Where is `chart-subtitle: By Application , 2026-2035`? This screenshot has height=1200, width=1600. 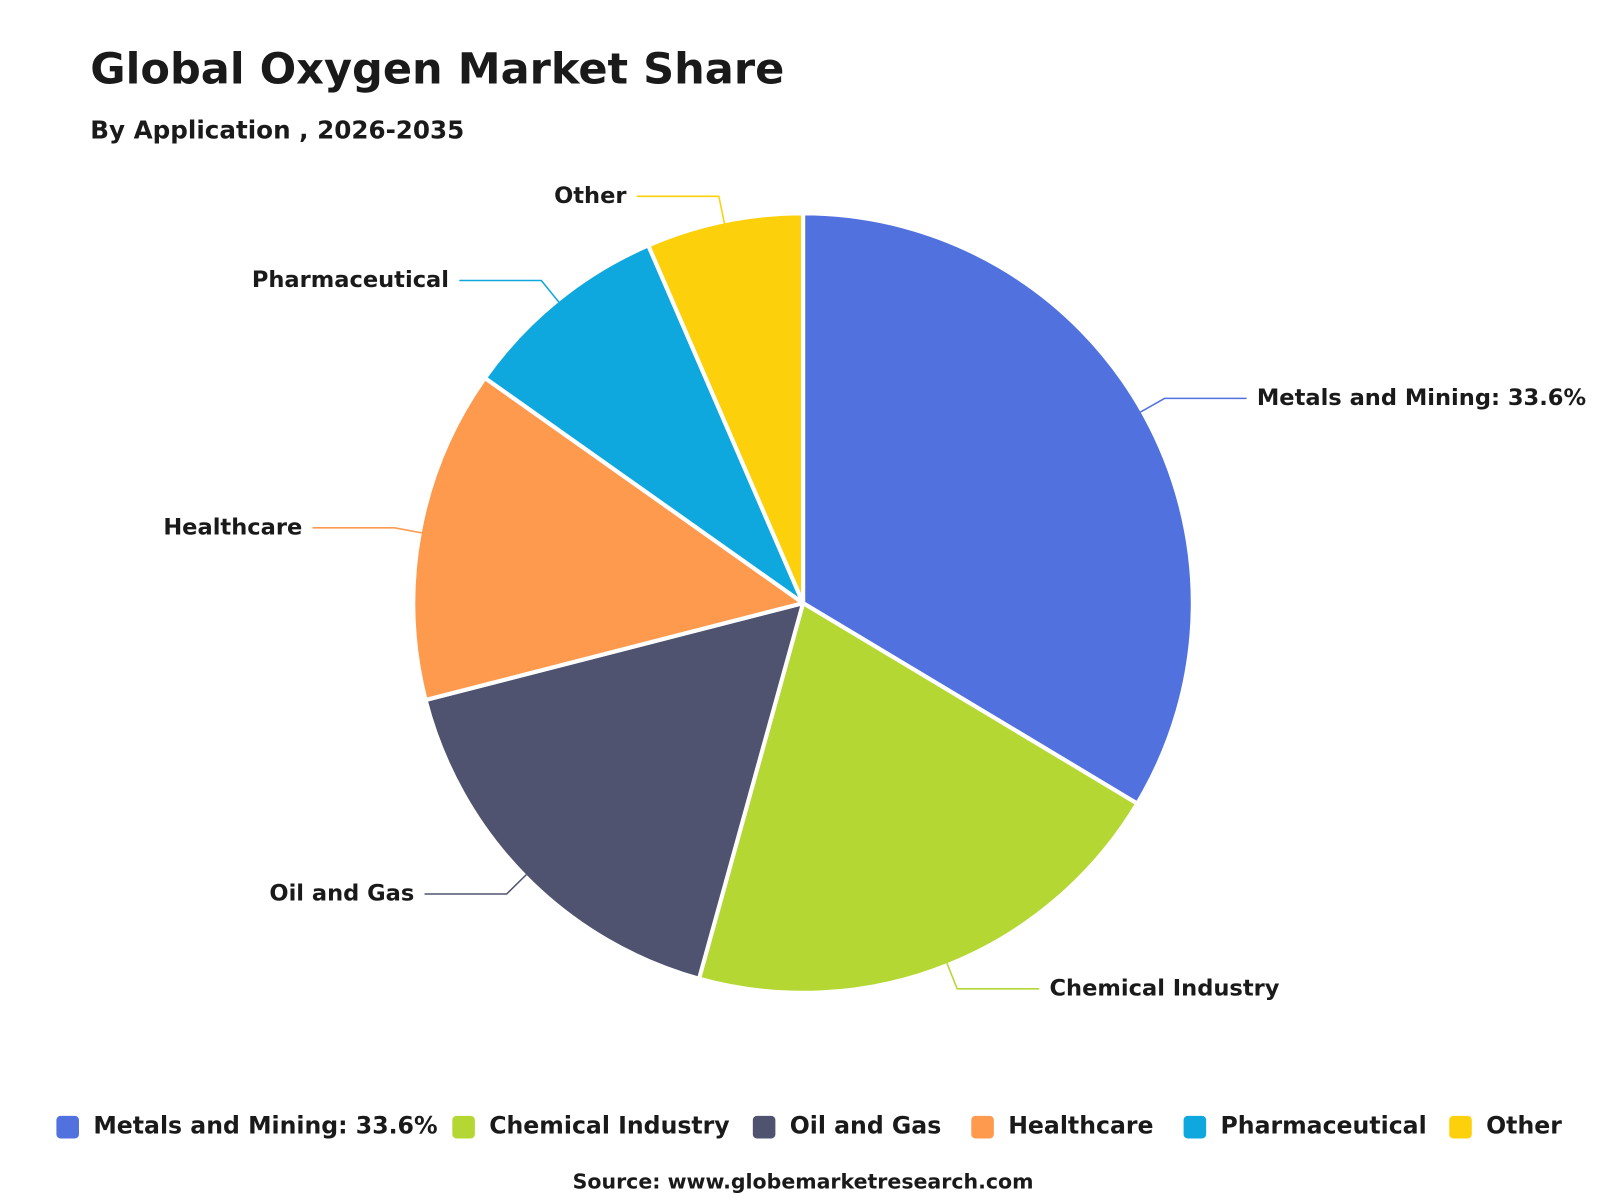
chart-subtitle: By Application , 2026-2035 is located at coordinates (277, 129).